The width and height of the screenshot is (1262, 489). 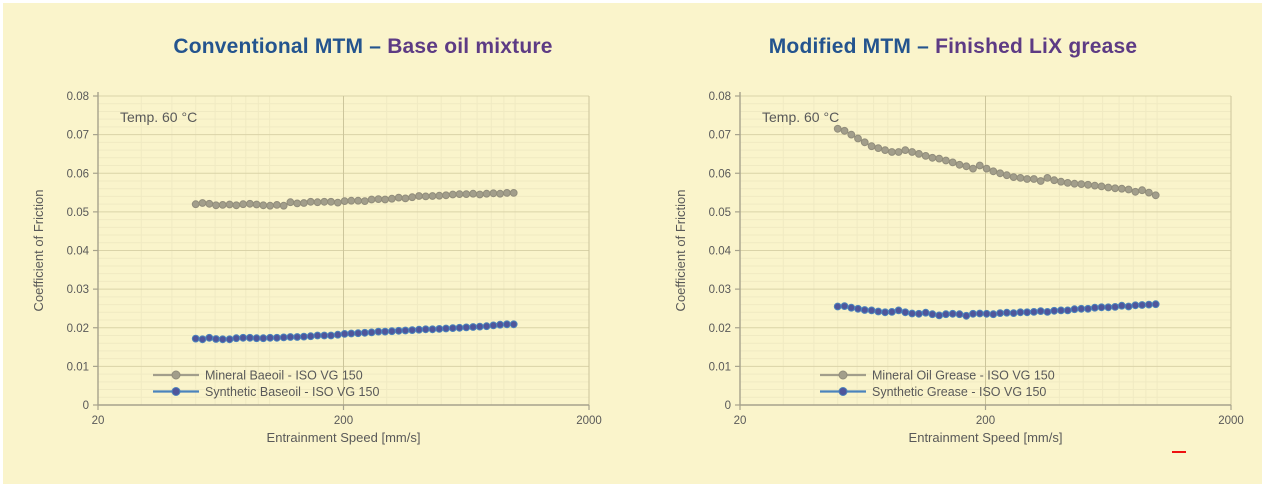 What do you see at coordinates (740, 421) in the screenshot?
I see `chart-text: 20` at bounding box center [740, 421].